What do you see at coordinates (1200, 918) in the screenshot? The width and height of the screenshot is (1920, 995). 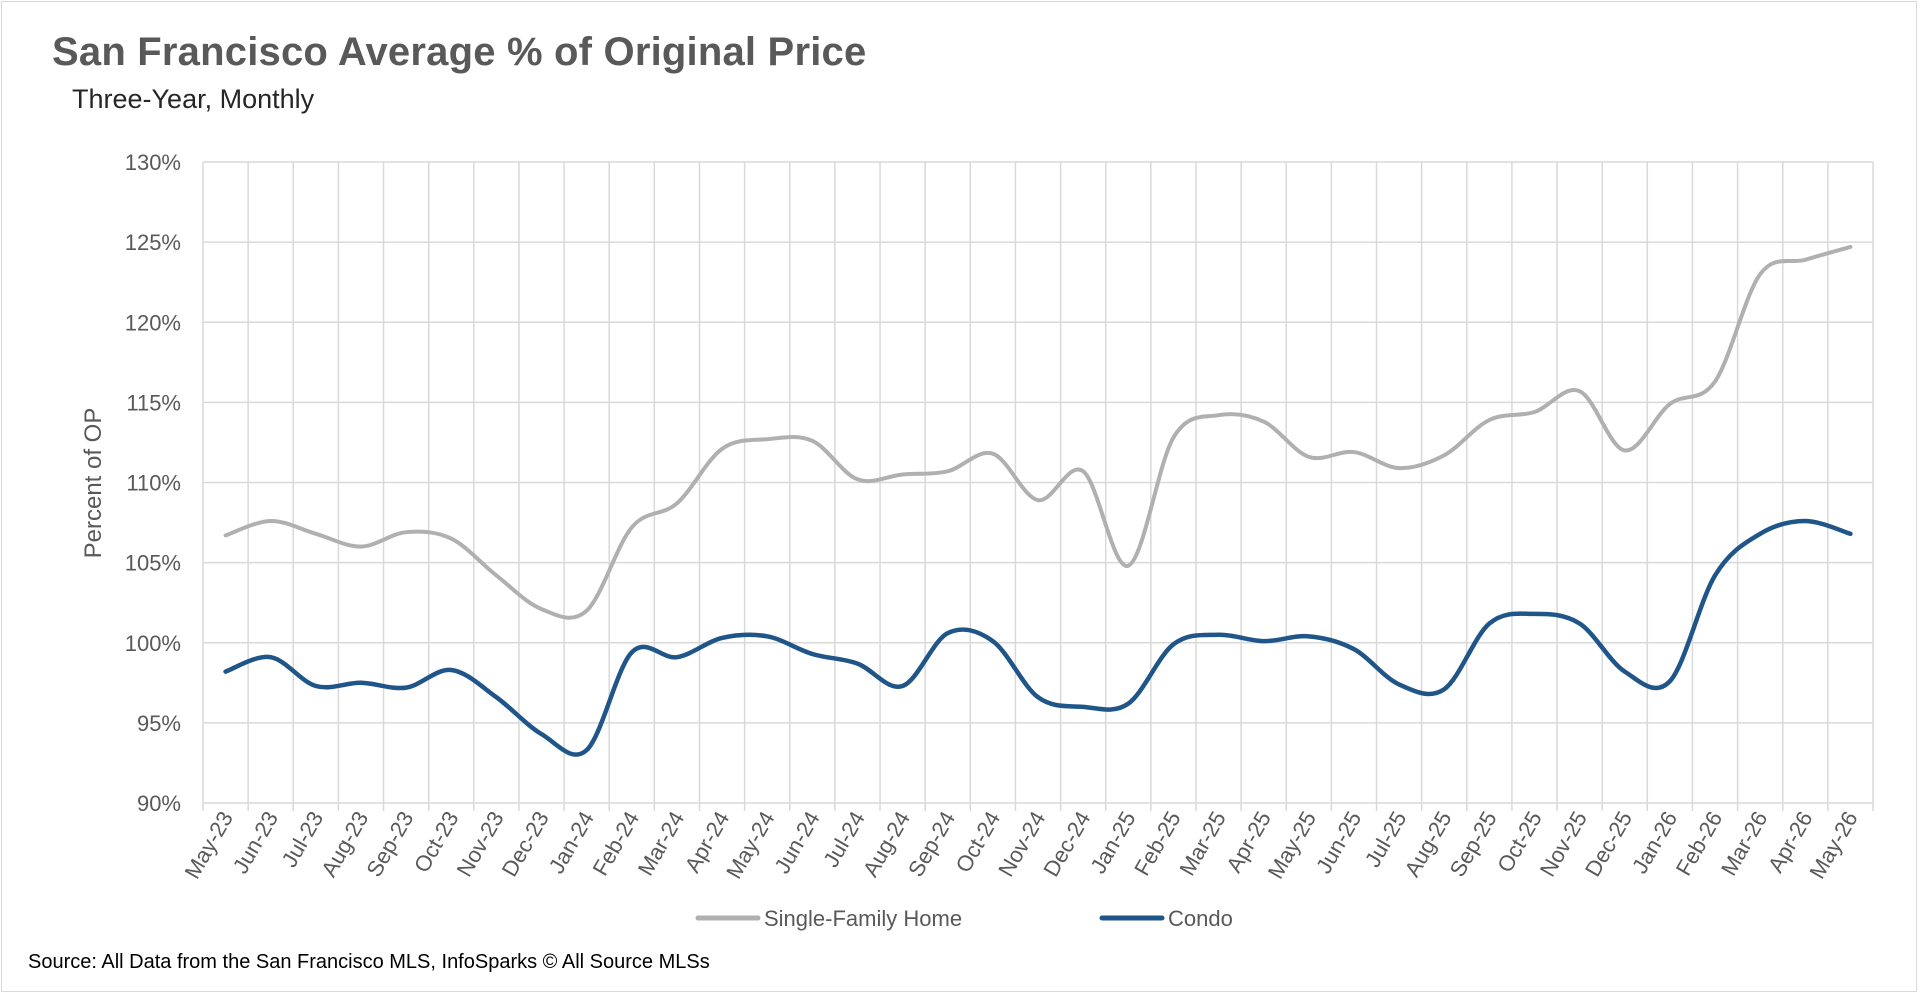 I see `legend-label: Condo` at bounding box center [1200, 918].